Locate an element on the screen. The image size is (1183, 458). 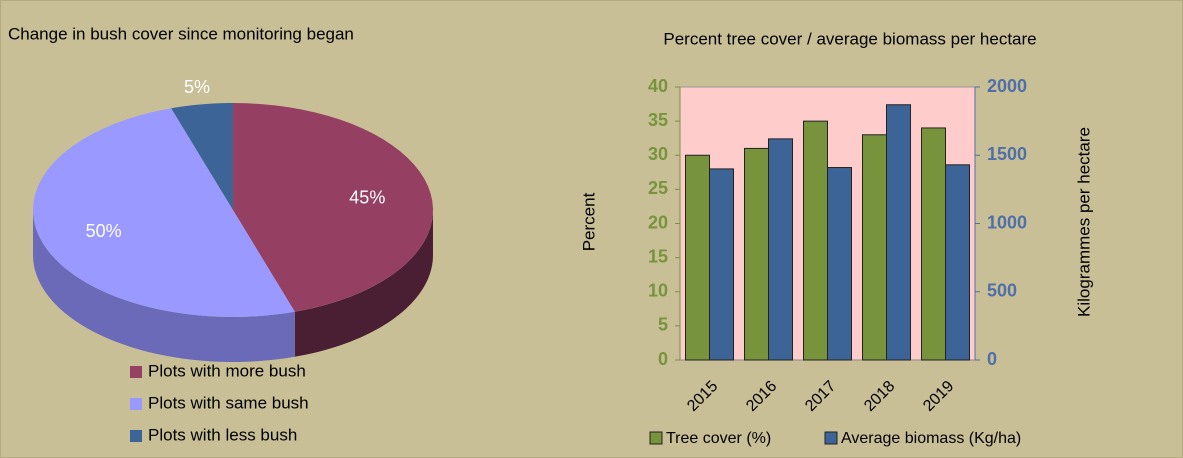
y2-tick-label: 1000 is located at coordinates (1007, 222).